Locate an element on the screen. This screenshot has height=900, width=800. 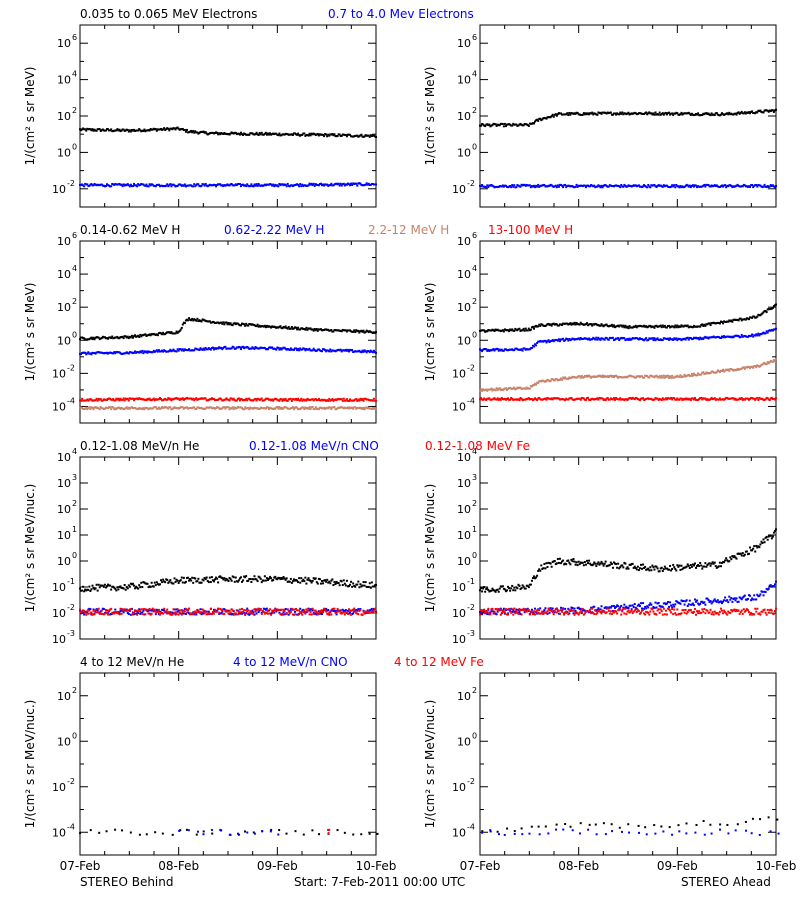
y-tick-exponent: -4 is located at coordinates (71, 400).